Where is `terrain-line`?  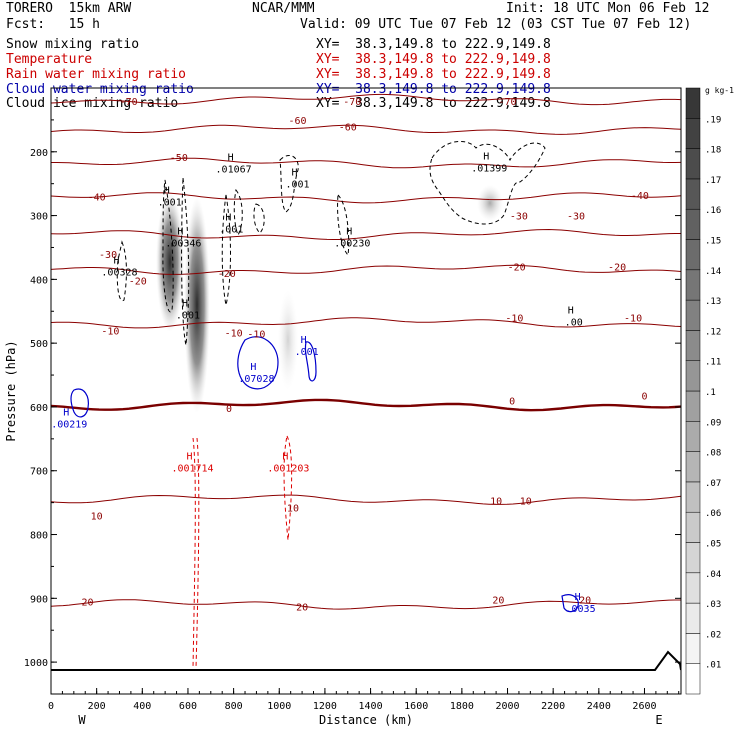 terrain-line is located at coordinates (366, 660).